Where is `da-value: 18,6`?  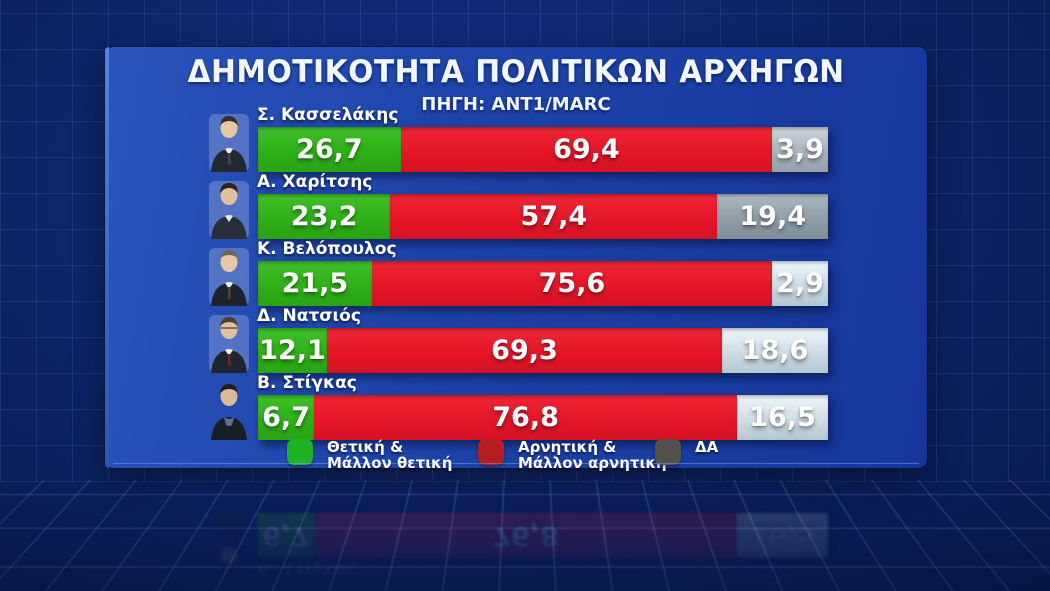
da-value: 18,6 is located at coordinates (775, 350).